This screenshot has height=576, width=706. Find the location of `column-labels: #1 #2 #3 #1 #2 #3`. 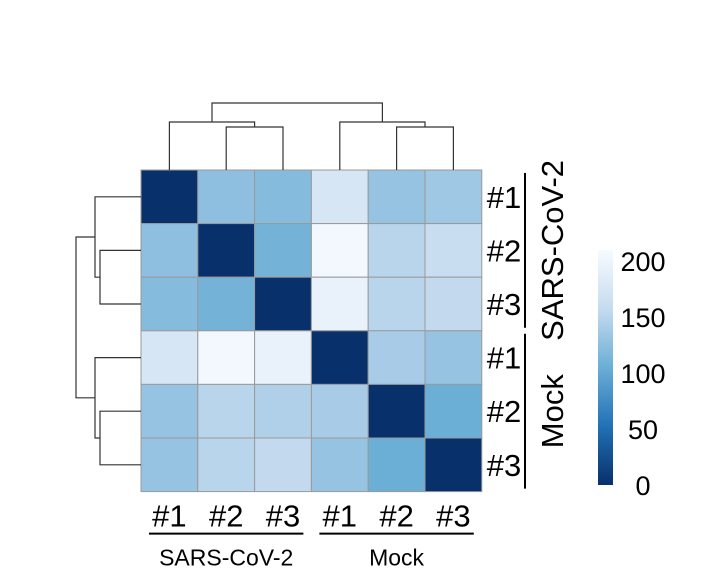

column-labels: #1 #2 #3 #1 #2 #3 is located at coordinates (311, 516).